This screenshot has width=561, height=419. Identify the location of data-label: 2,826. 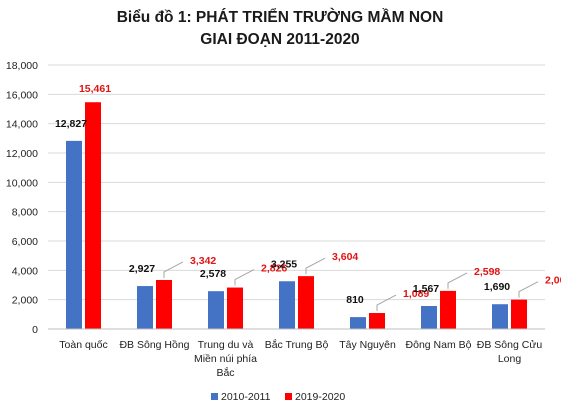
(274, 269).